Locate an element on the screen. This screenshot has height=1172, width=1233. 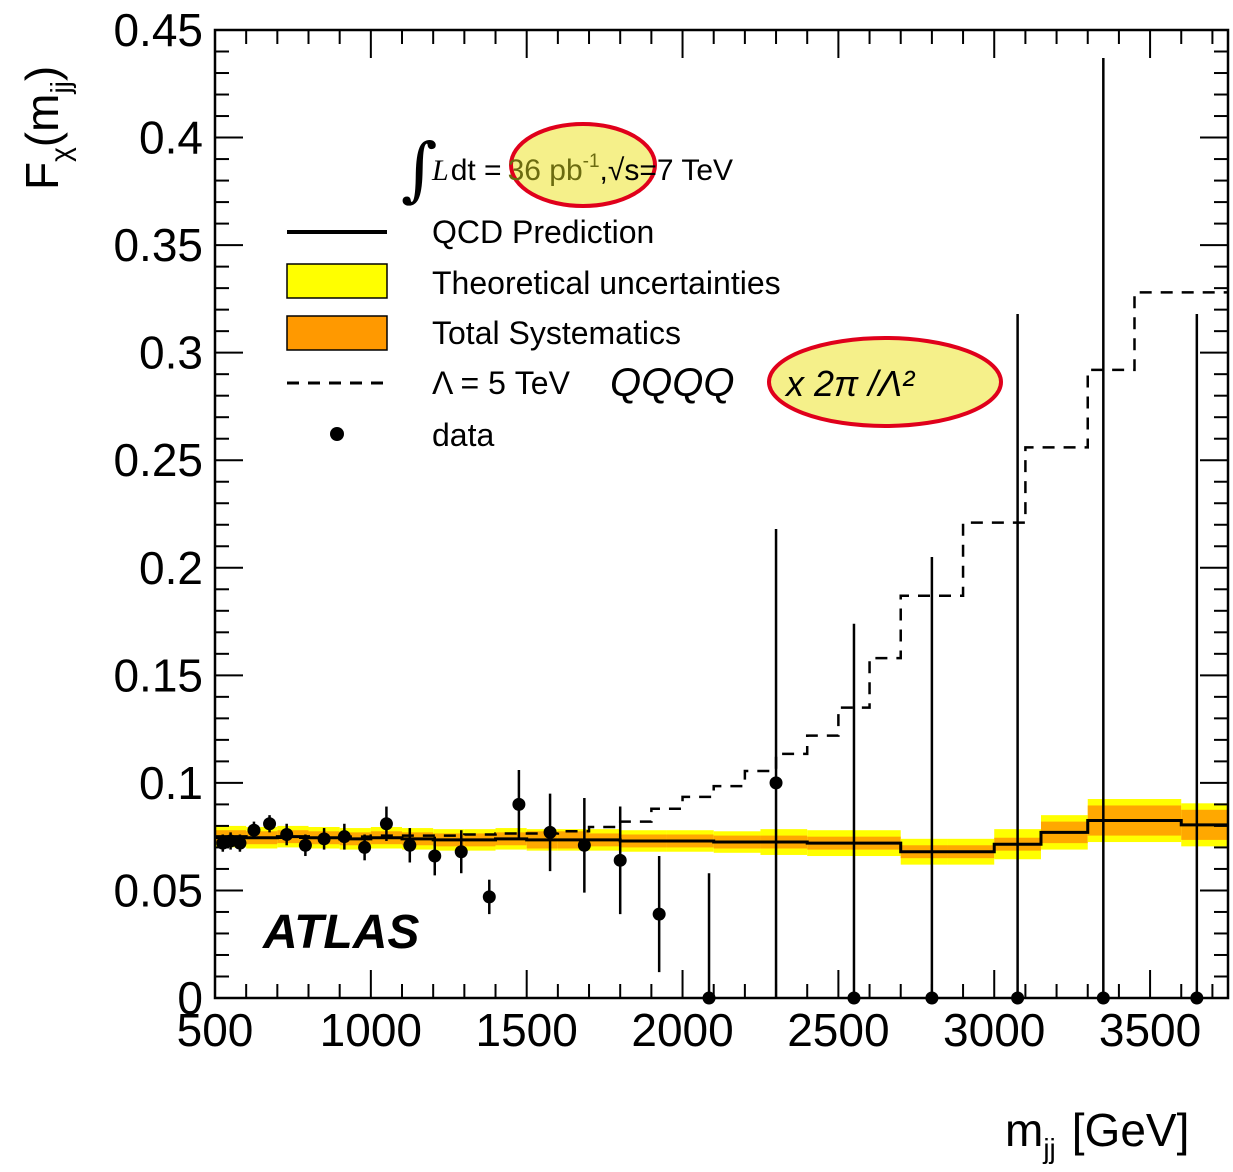
legend-total-label: Total Systematics is located at coordinates (556, 333).